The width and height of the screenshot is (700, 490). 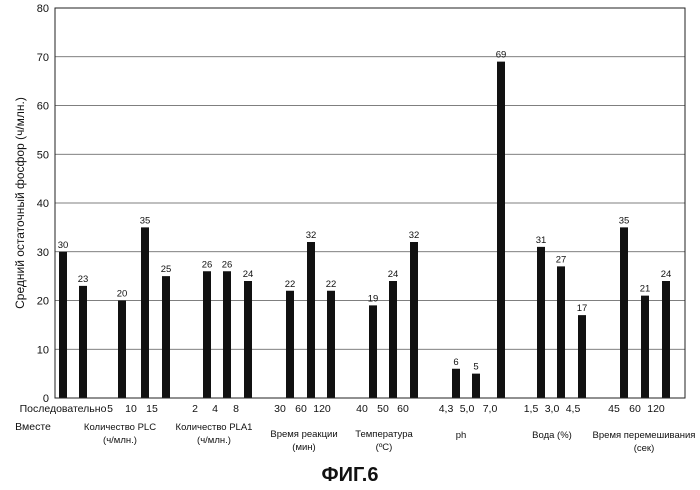 I want to click on y-tick-label: 60, so click(x=43, y=107).